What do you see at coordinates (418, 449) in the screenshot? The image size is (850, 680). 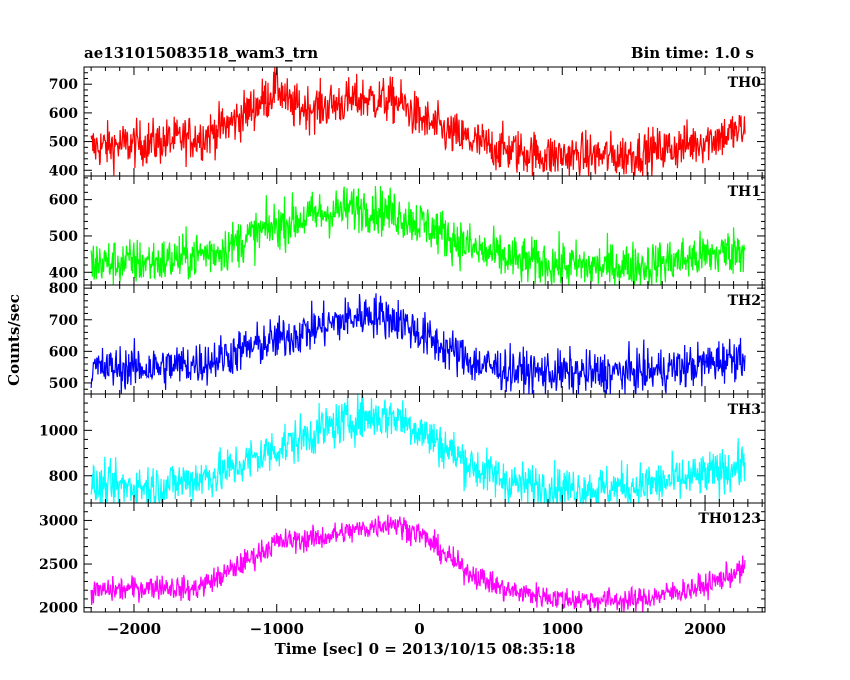 I see `series-line-th3` at bounding box center [418, 449].